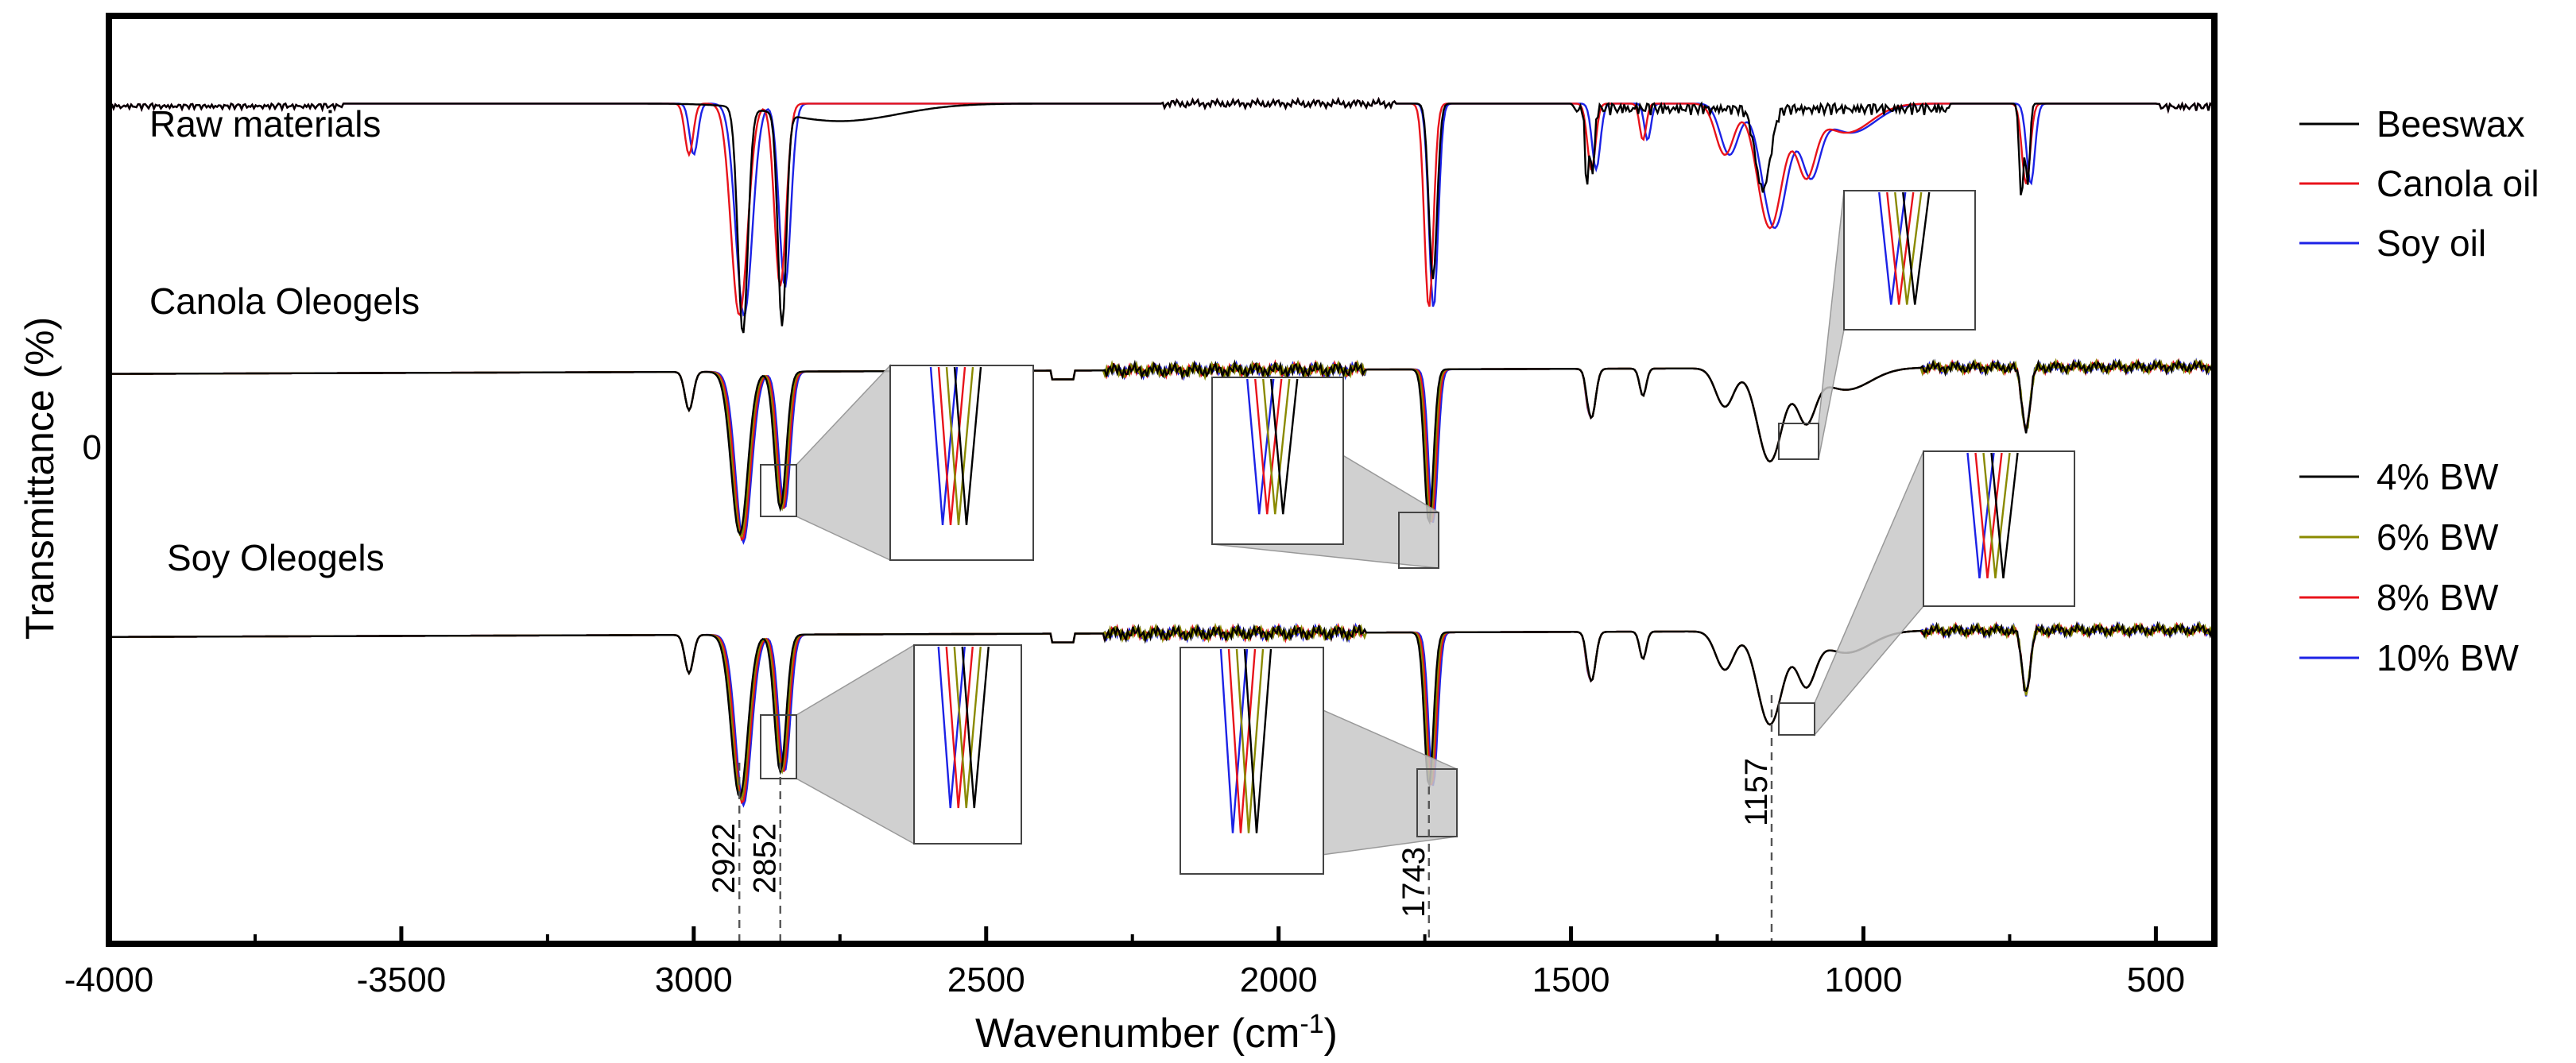  Describe the element at coordinates (2156, 980) in the screenshot. I see `x-tick-label-7: 500` at that location.